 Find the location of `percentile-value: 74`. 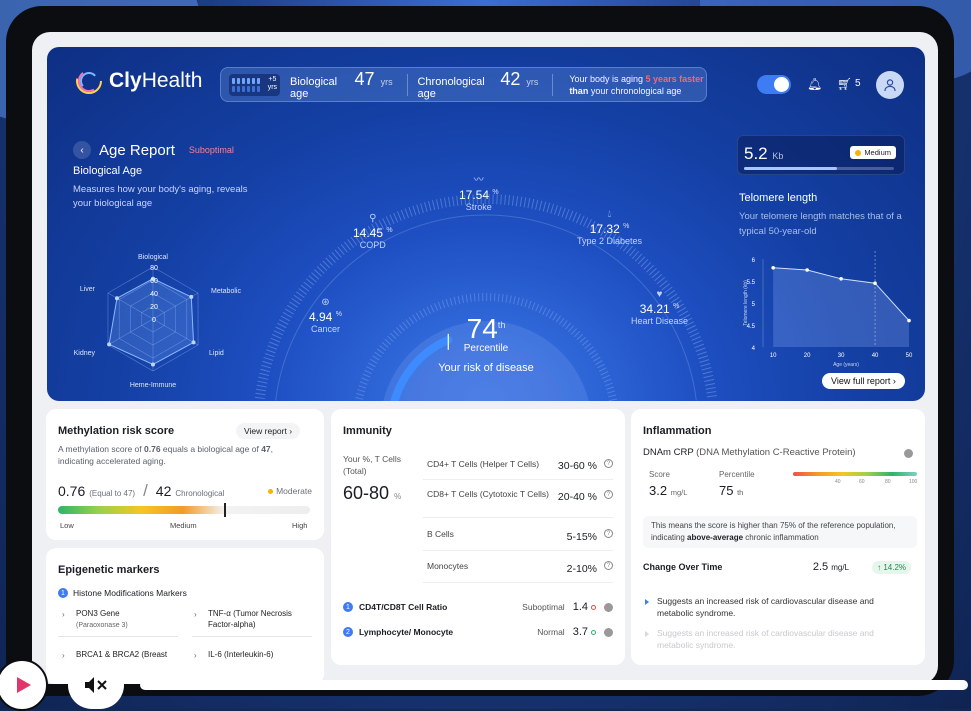

percentile-value: 74 is located at coordinates (482, 328).